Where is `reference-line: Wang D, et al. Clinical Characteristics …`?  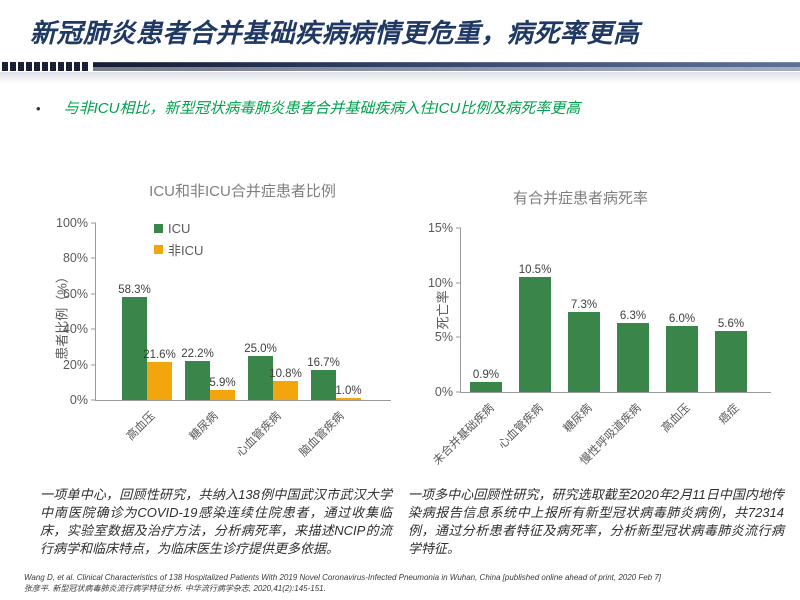 reference-line: Wang D, et al. Clinical Characteristics … is located at coordinates (343, 577).